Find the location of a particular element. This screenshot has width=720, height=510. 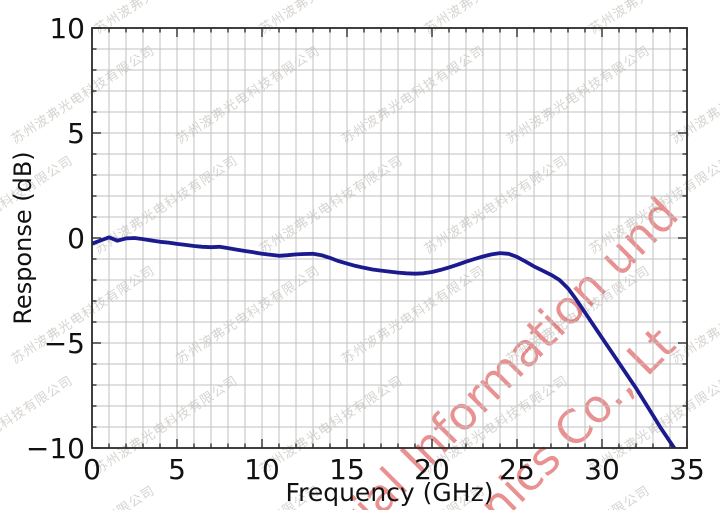

x-tick-label: 0 is located at coordinates (92, 469).